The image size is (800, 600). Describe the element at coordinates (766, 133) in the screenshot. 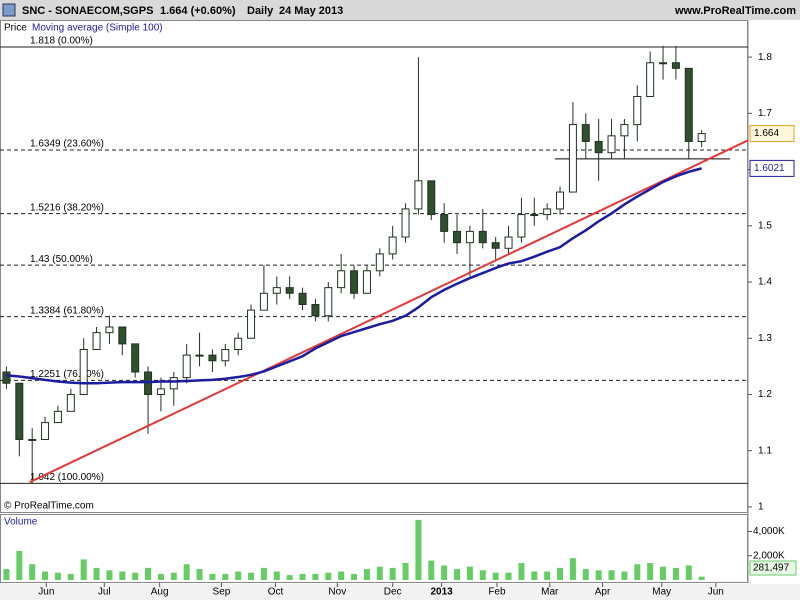

I see `last-value-label: 1.664` at that location.